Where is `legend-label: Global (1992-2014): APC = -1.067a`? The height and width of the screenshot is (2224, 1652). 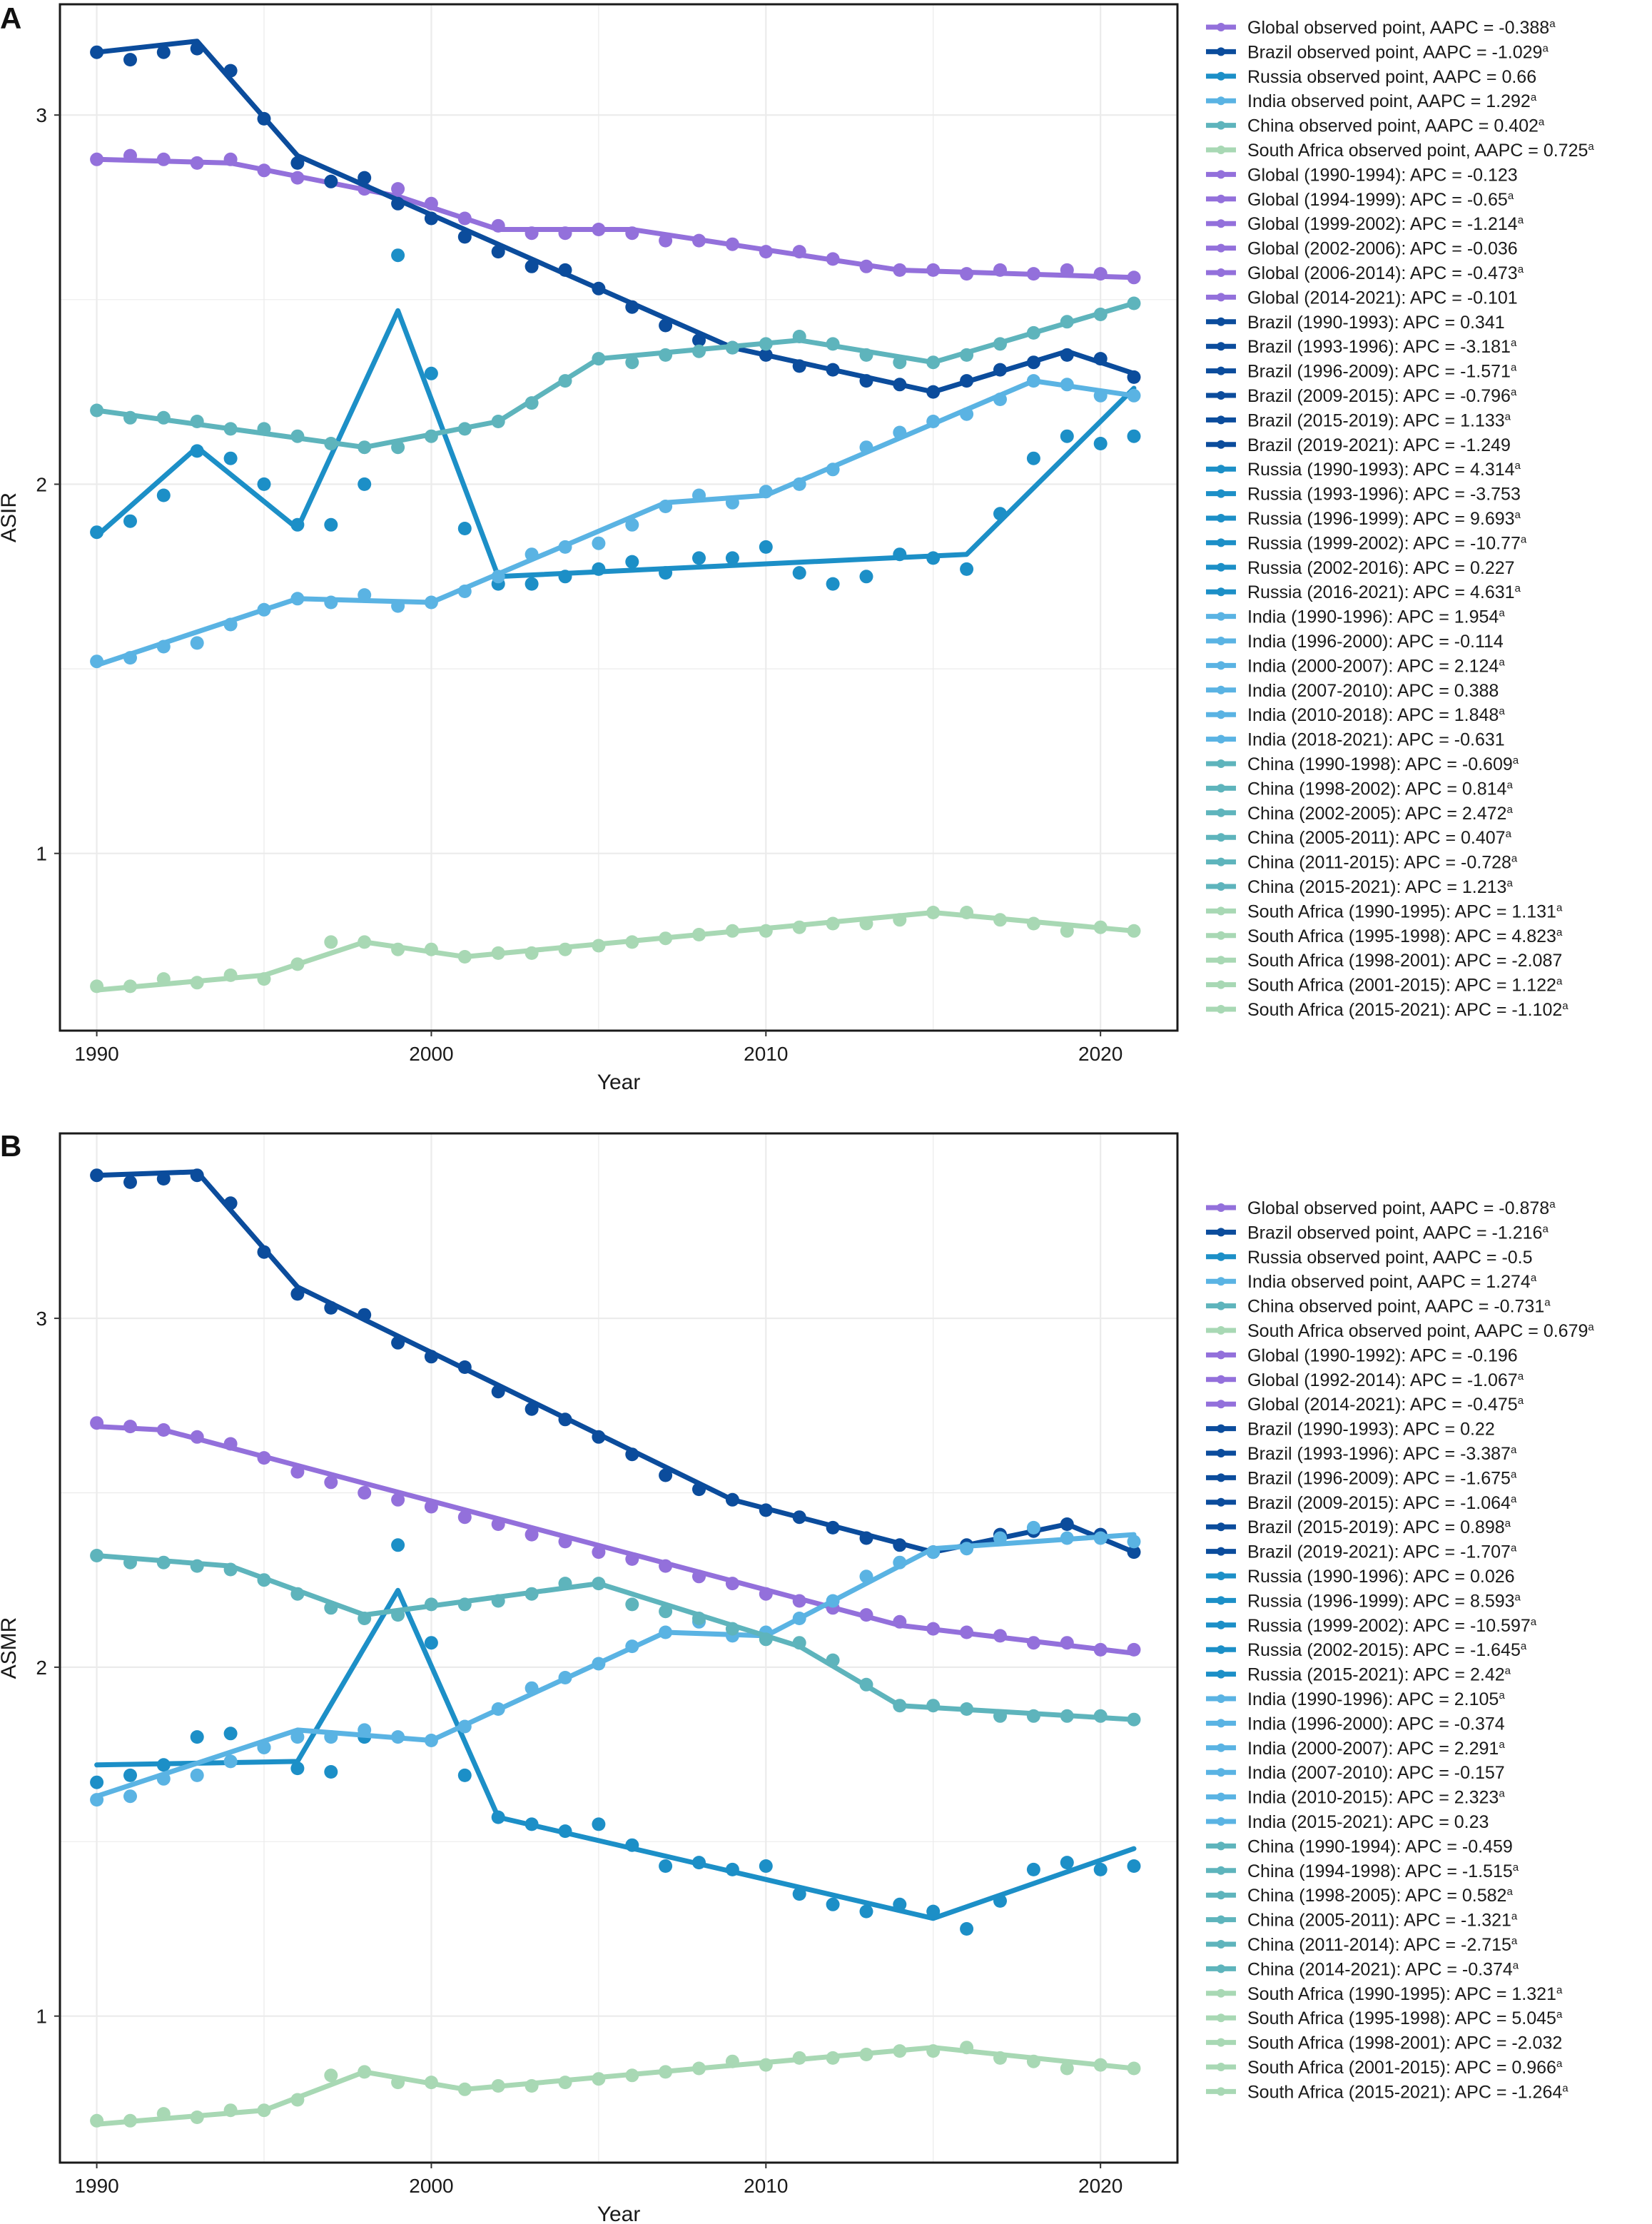 legend-label: Global (1992-2014): APC = -1.067a is located at coordinates (1385, 1380).